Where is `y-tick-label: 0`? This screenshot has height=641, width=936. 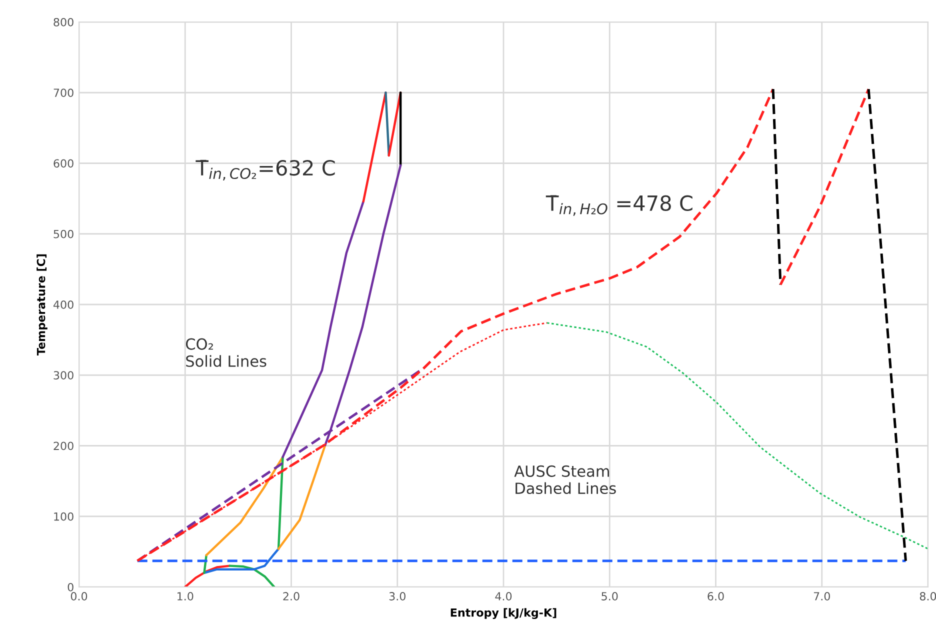 y-tick-label: 0 is located at coordinates (71, 587).